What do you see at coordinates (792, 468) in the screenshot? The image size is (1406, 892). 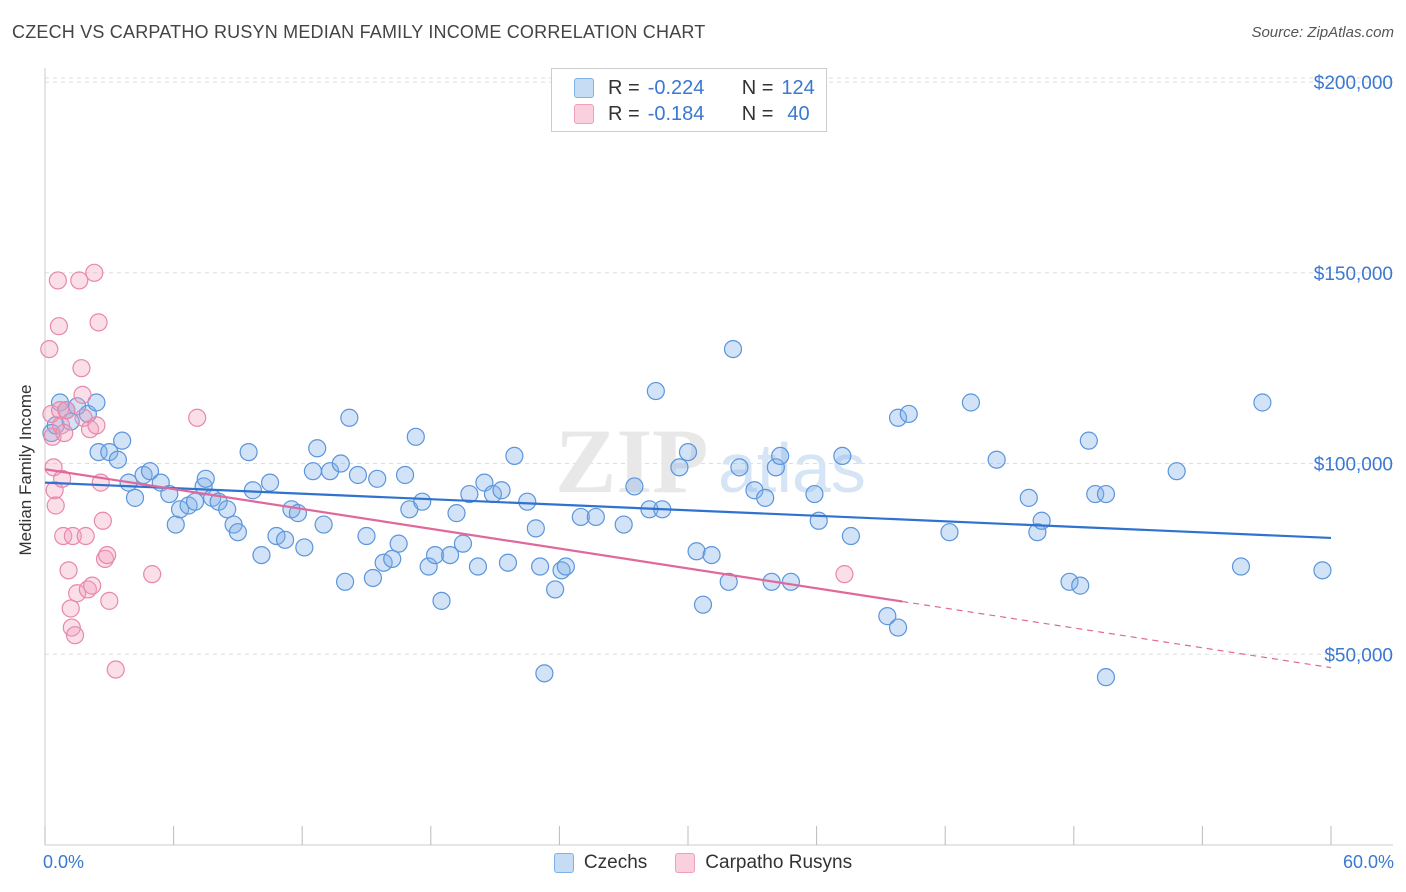 I see `watermark-atlas: atlas` at bounding box center [792, 468].